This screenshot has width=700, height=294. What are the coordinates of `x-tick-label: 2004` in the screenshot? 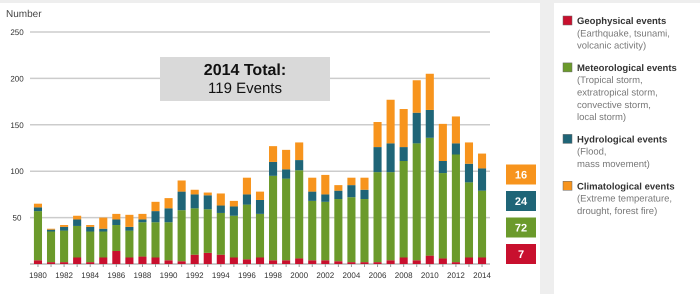 It's located at (351, 275).